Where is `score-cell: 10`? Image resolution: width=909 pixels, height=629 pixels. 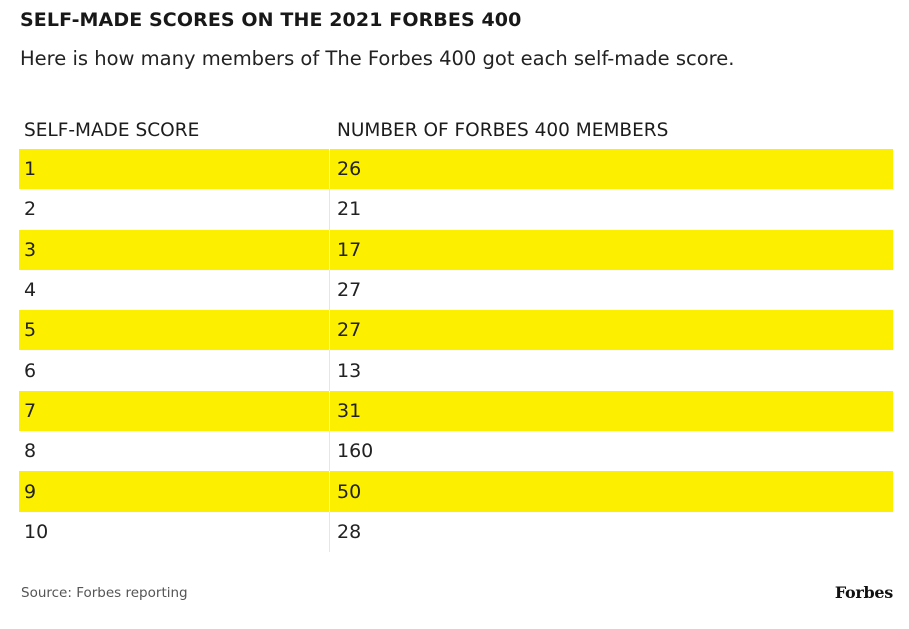
score-cell: 10 is located at coordinates (174, 531).